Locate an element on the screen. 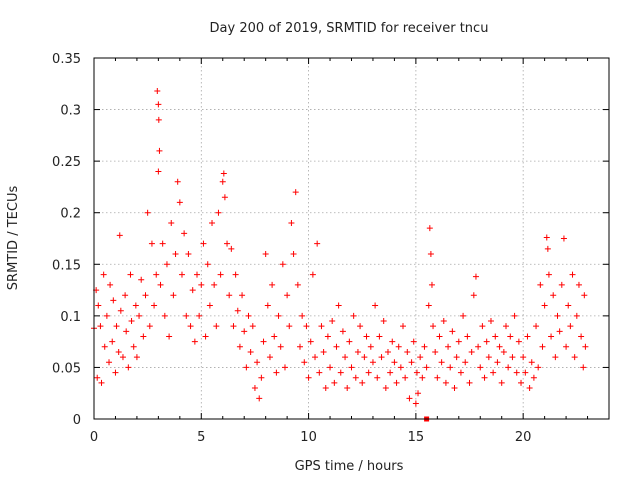  y-tick-label: 0 is located at coordinates (77, 420).